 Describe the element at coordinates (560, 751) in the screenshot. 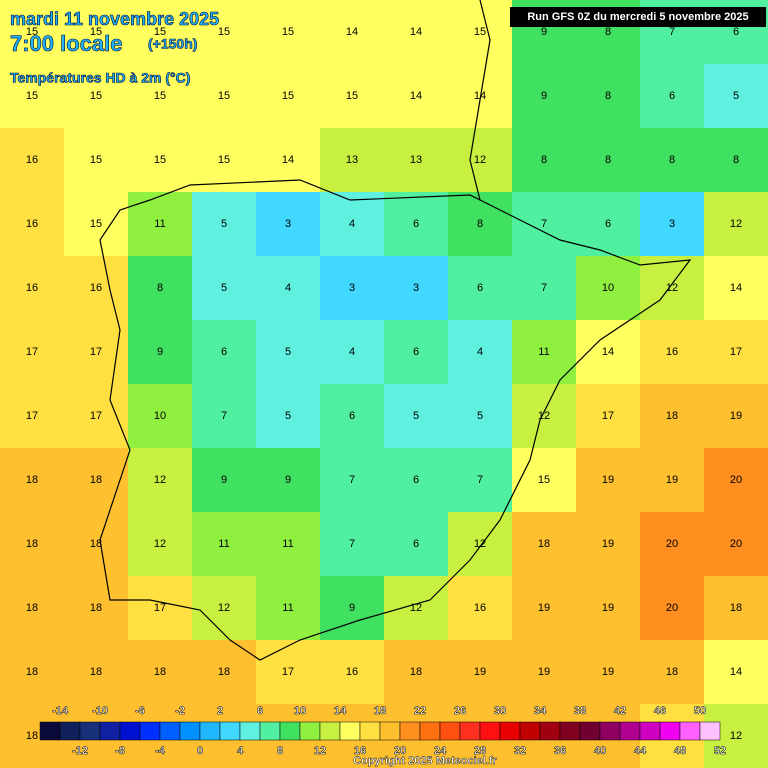

I see `colorbar-label: 36` at that location.